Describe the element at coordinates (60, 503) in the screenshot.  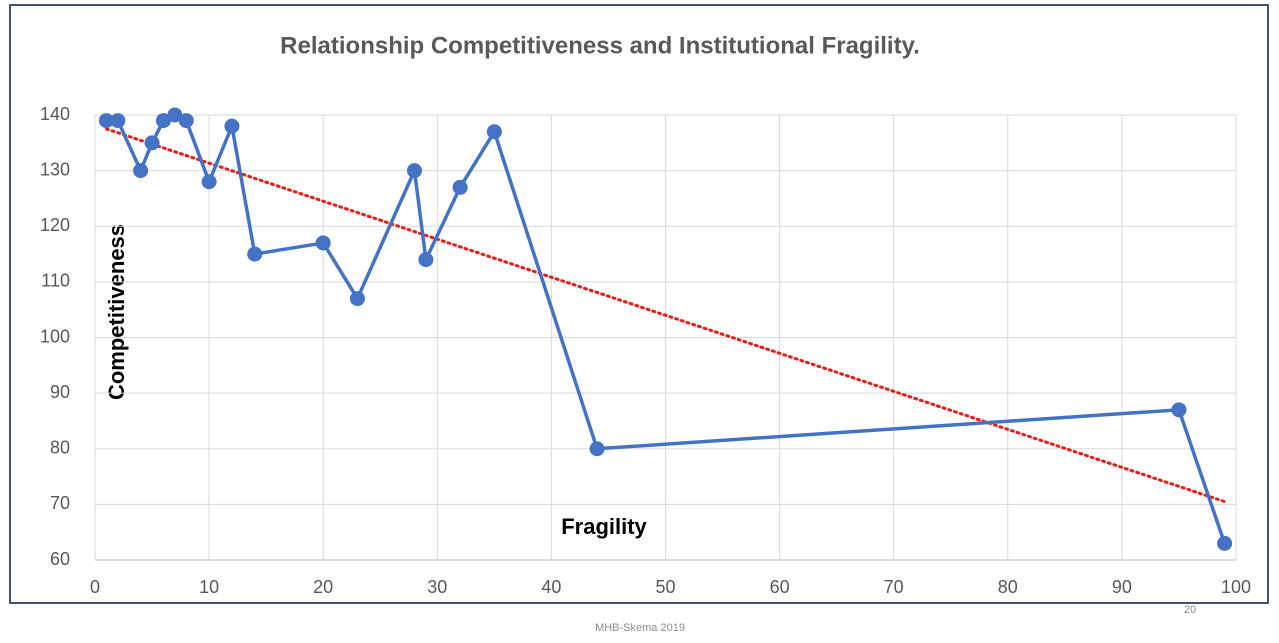
I see `y-tick-label: 70` at that location.